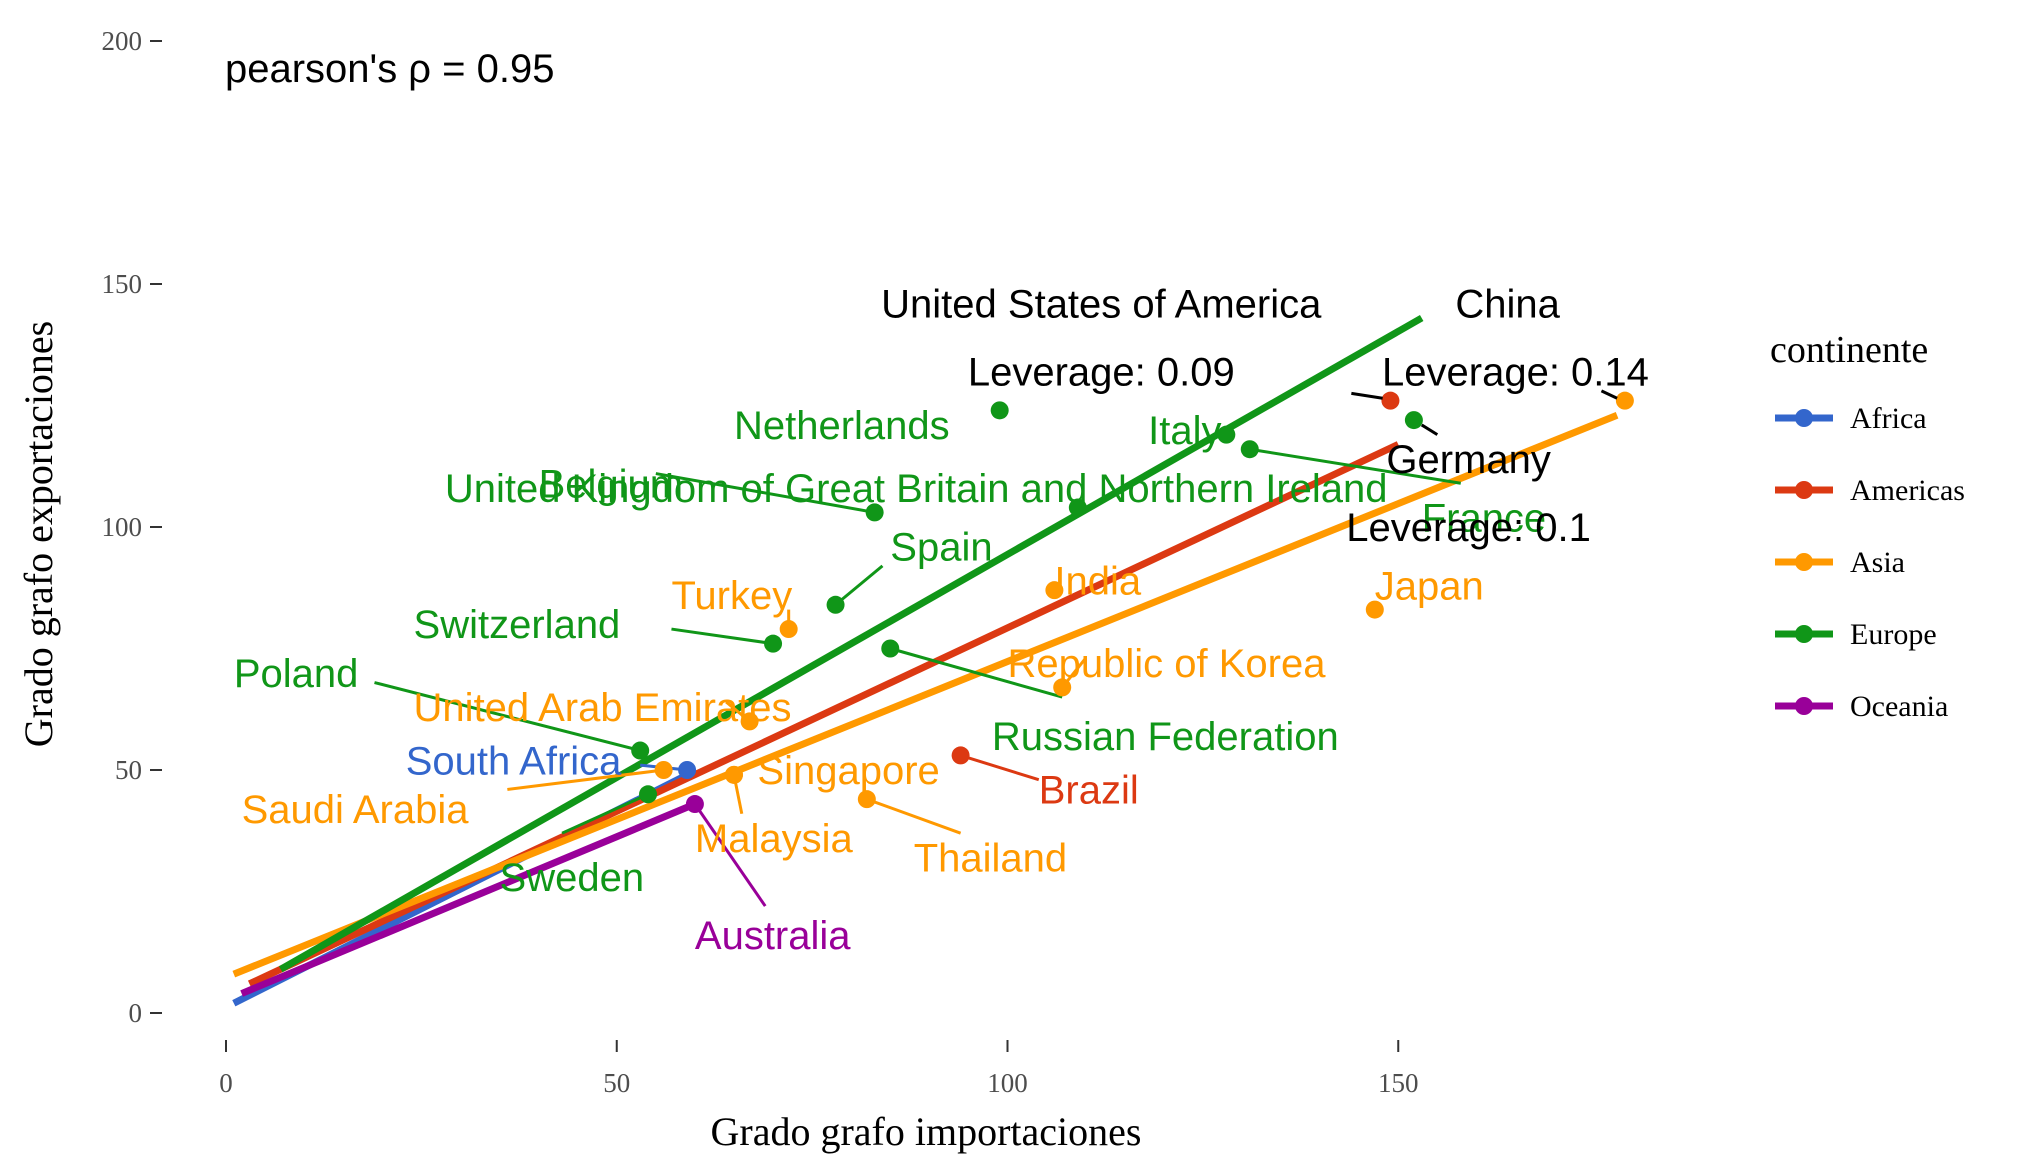 Image resolution: width=2021 pixels, height=1174 pixels. Describe the element at coordinates (1849, 350) in the screenshot. I see `legend-title: continente` at that location.